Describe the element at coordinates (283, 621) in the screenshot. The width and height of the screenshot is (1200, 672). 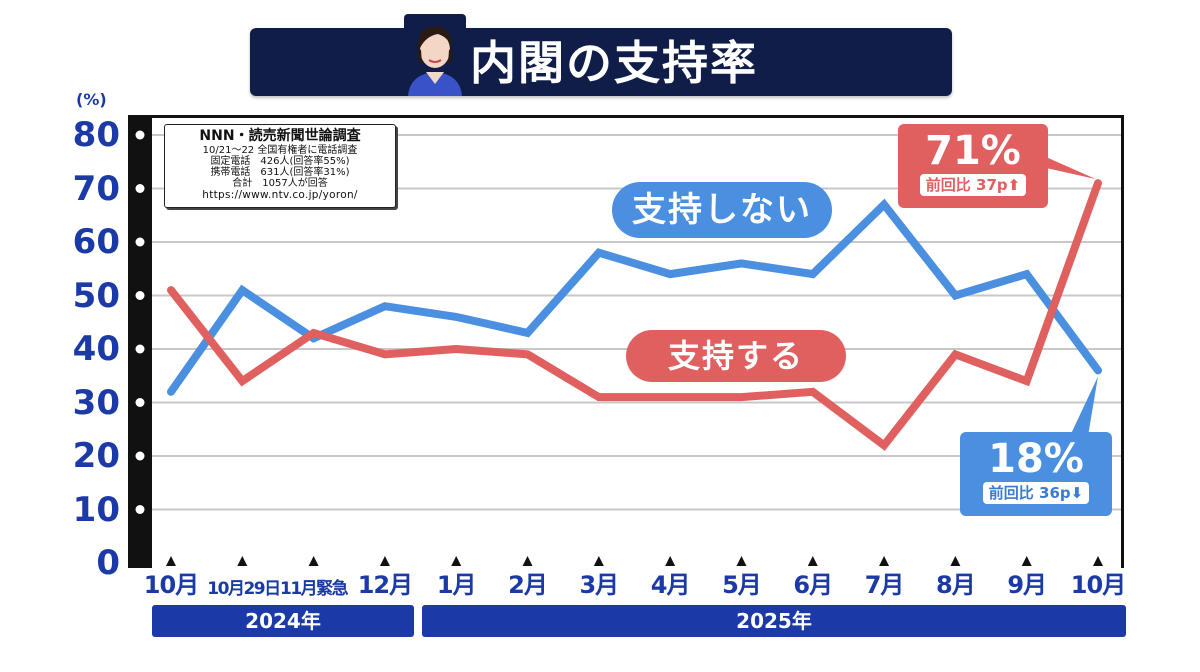
I see `year-band-2024: 2024年` at that location.